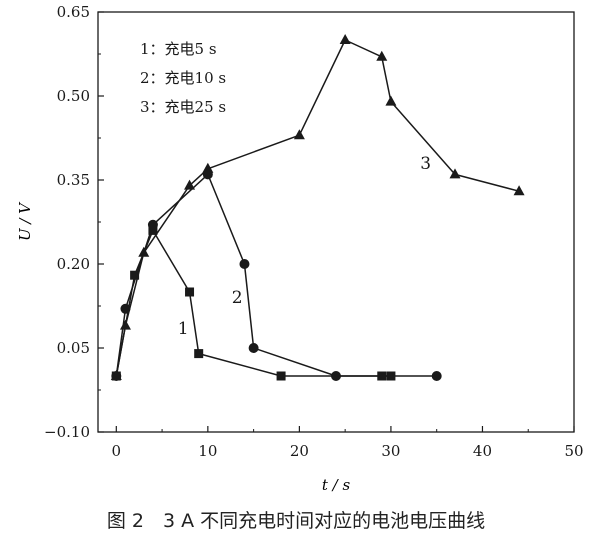  What do you see at coordinates (425, 164) in the screenshot?
I see `series-label-3: 3` at bounding box center [425, 164].